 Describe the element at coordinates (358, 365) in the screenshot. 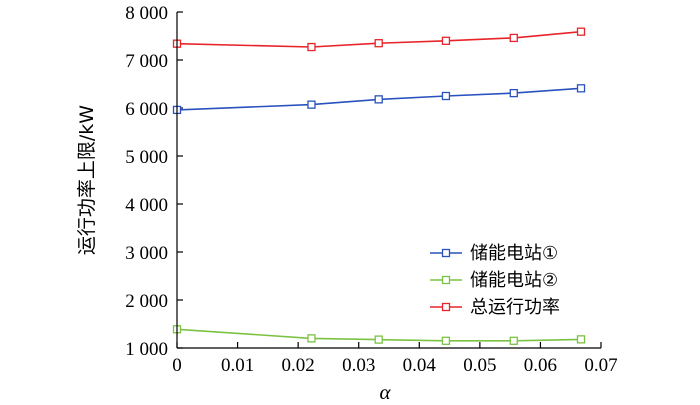

I see `x-tick-label: 0.03` at that location.